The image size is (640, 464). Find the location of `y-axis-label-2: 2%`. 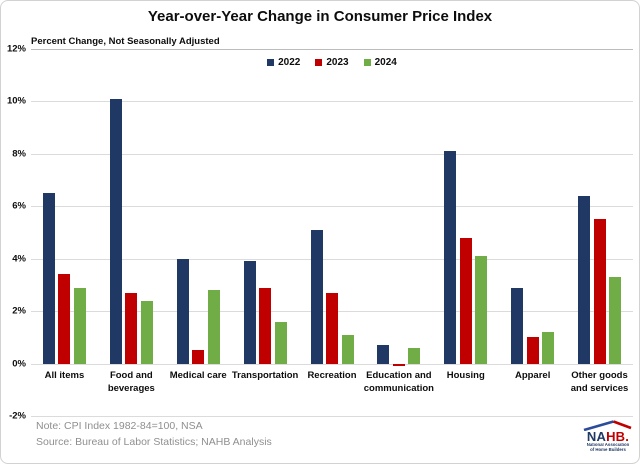

y-axis-label-2: 2% is located at coordinates (19, 311).